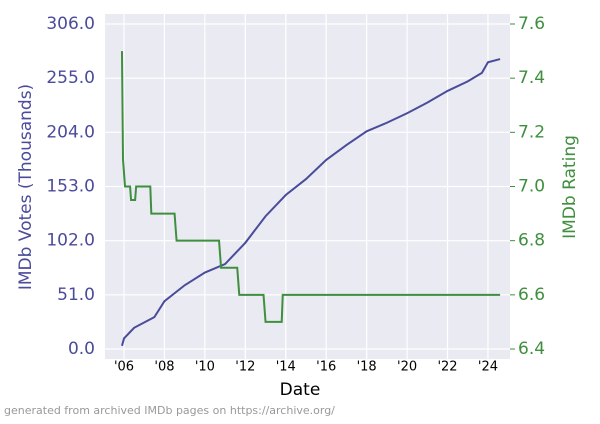 The width and height of the screenshot is (600, 424). Describe the element at coordinates (447, 367) in the screenshot. I see `x-tick-label: '22` at that location.